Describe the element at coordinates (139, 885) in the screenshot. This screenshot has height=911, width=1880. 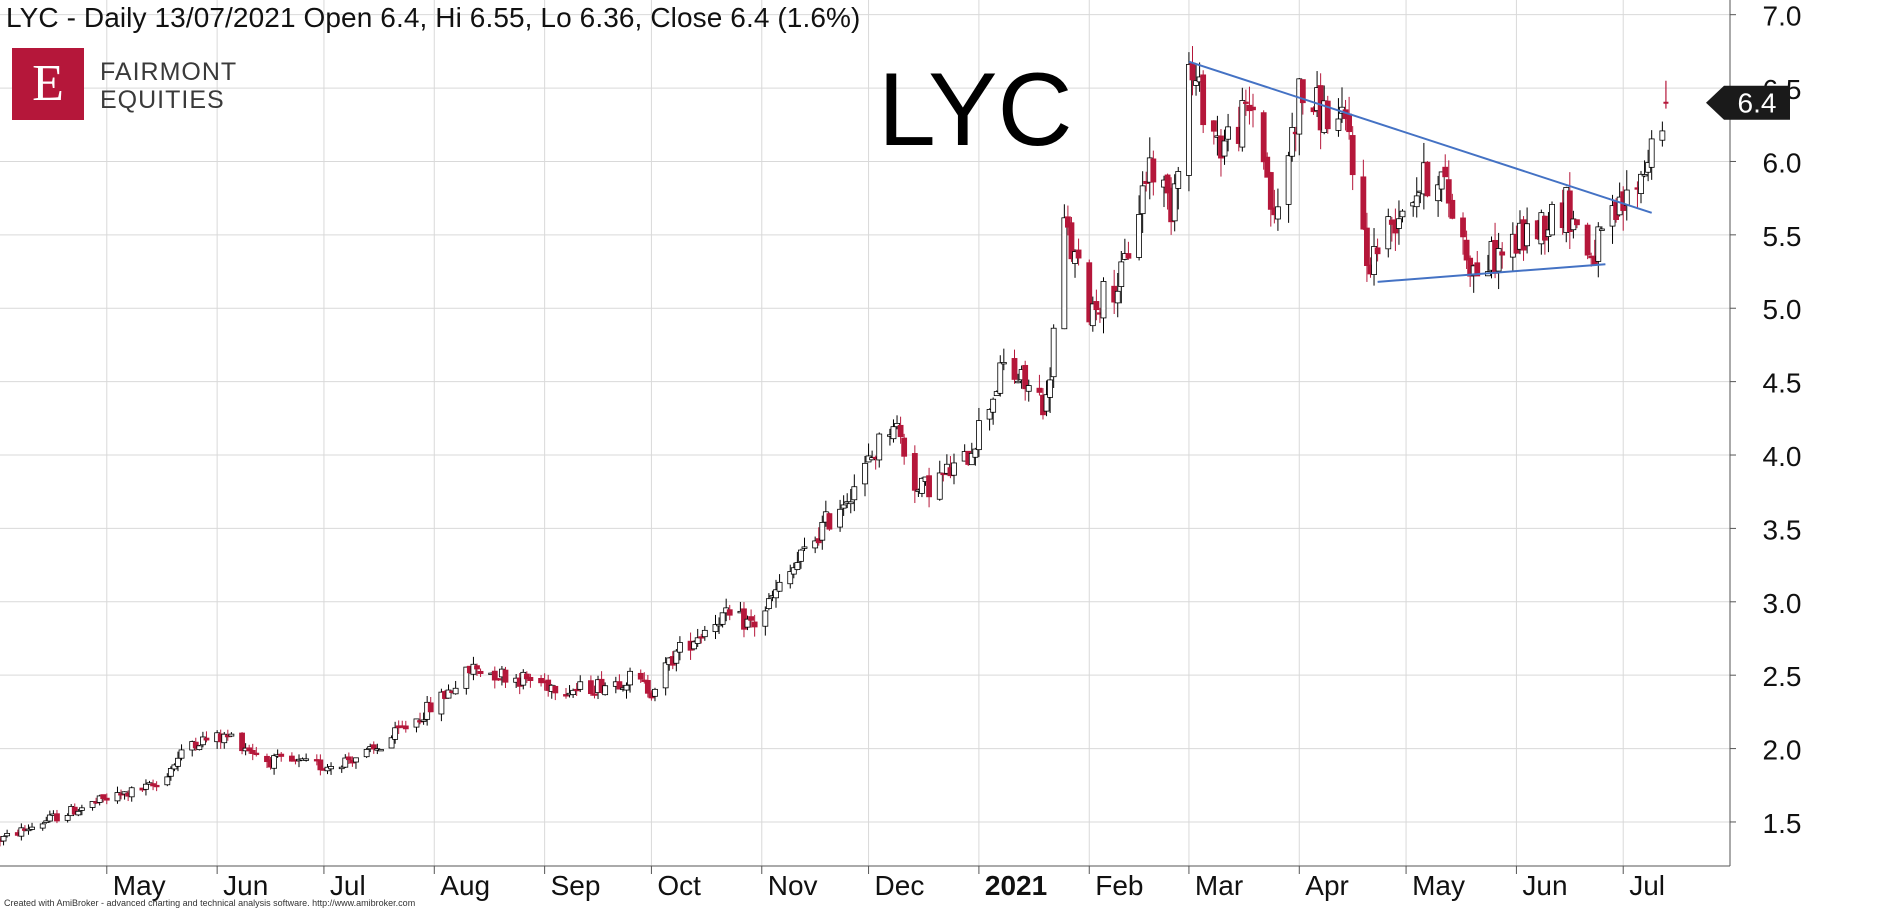
I see `x-tick-label: May` at that location.